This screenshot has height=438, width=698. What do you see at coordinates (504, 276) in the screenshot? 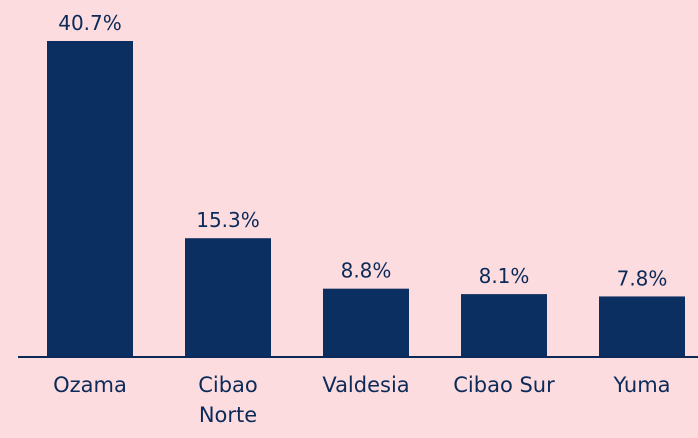
I see `value-label: 8.1%` at bounding box center [504, 276].